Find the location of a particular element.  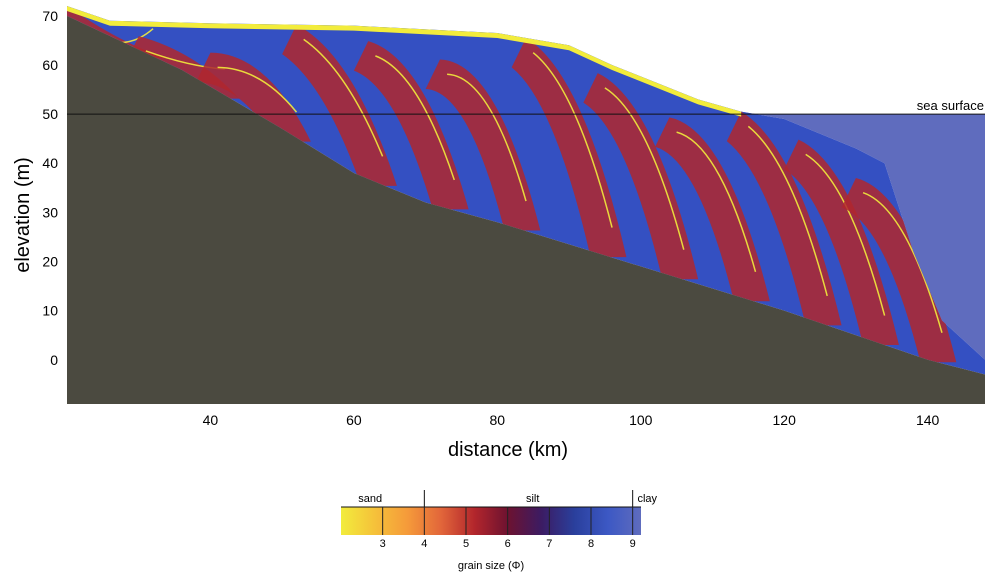

colorbar-category-label: sand is located at coordinates (370, 499).